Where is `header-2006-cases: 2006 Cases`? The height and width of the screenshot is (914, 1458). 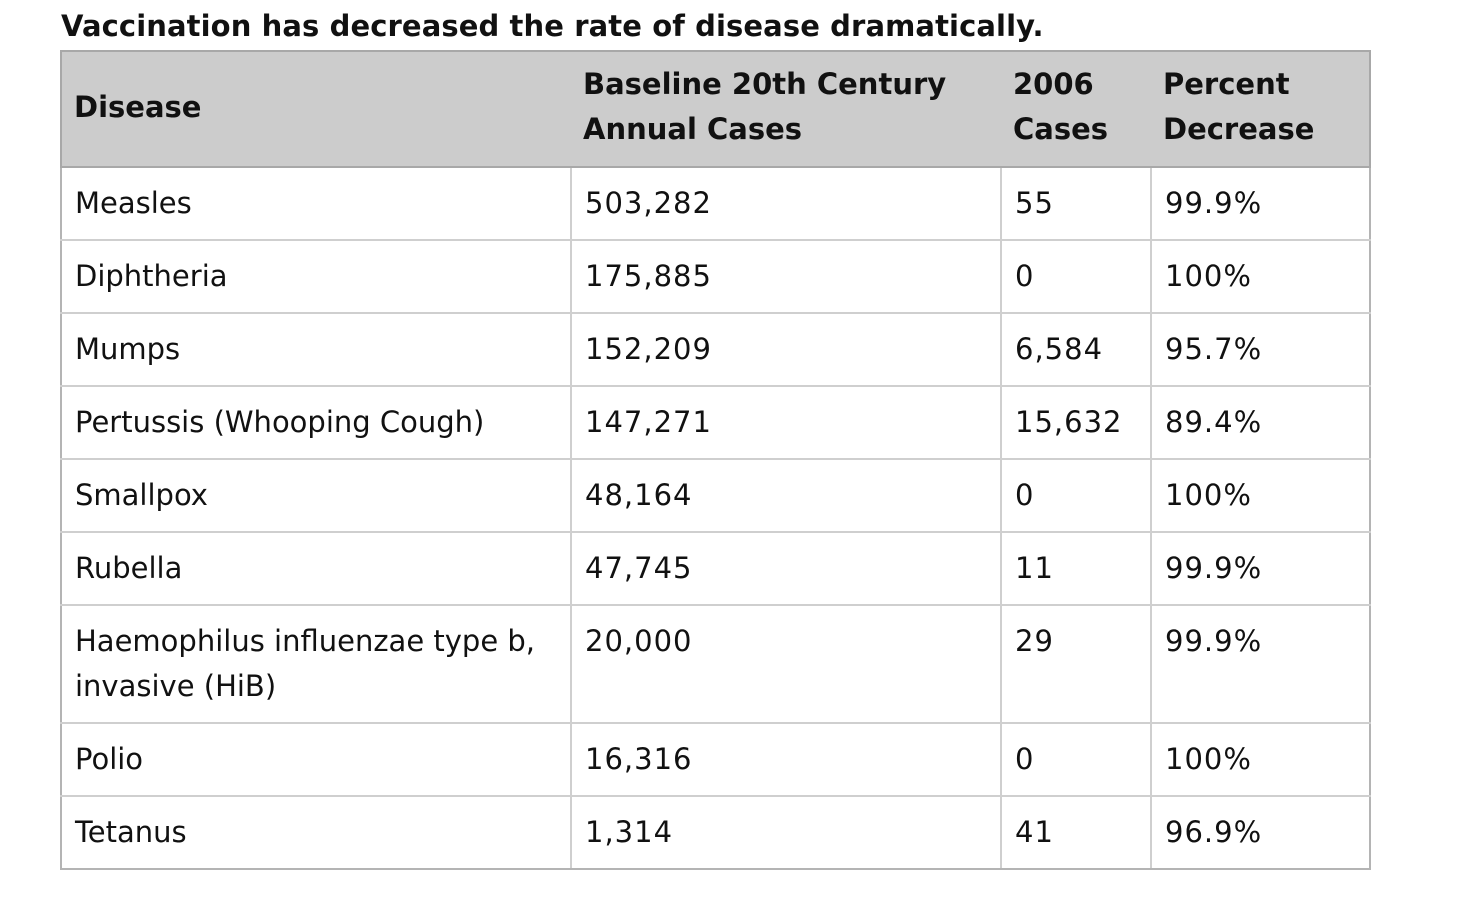 header-2006-cases: 2006 Cases is located at coordinates (1076, 109).